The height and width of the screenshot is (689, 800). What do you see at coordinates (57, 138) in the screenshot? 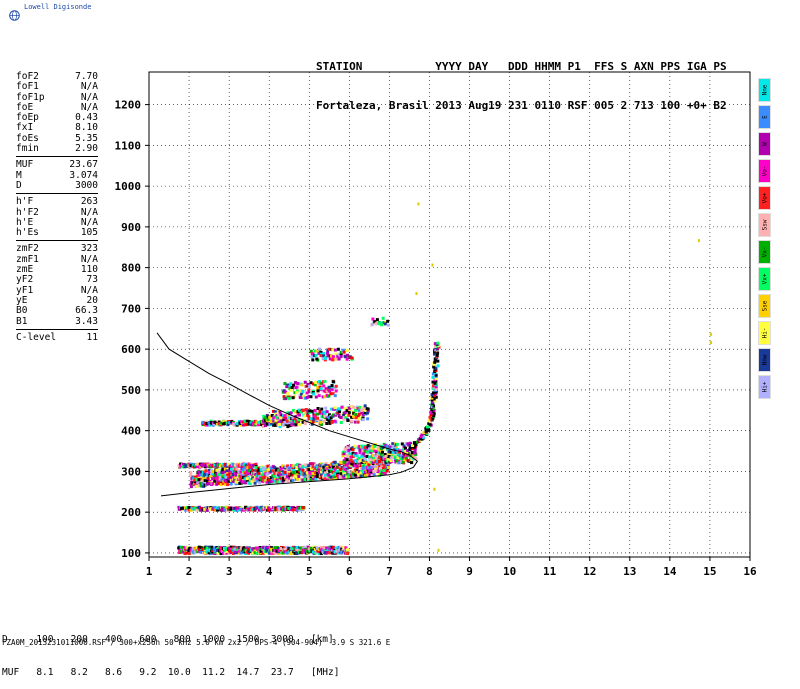
I see `param-row: foEs 5.35` at bounding box center [57, 138].